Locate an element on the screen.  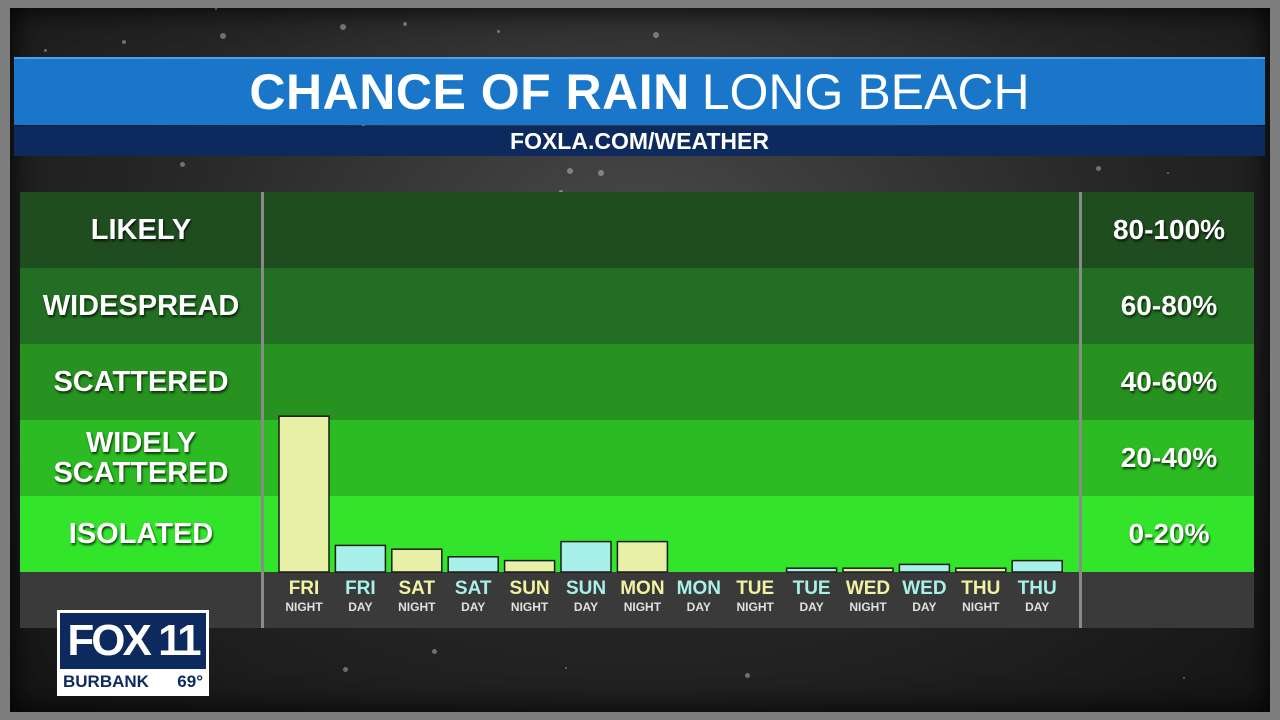
x-tick-label: SAT DAY is located at coordinates (473, 596).